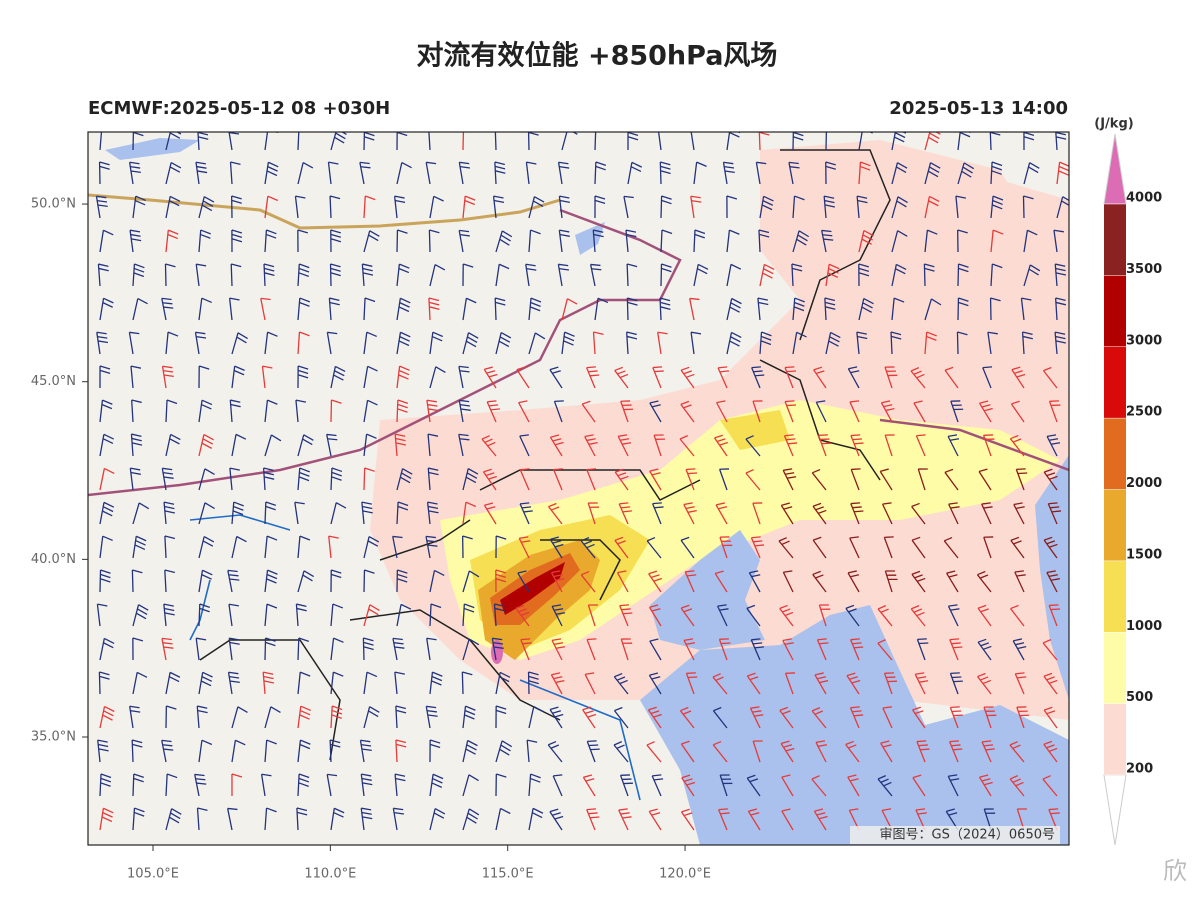 The image size is (1201, 900). I want to click on extend-bottom, so click(1115, 810).